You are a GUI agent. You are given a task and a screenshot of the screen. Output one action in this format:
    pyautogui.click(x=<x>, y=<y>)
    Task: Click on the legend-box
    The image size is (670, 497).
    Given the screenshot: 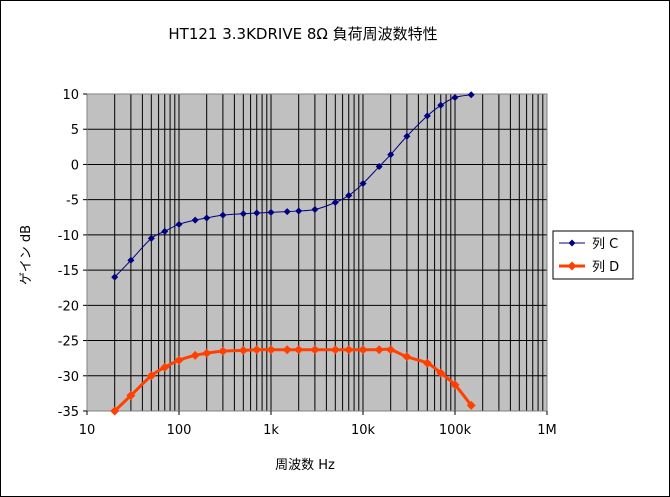 What is the action you would take?
    pyautogui.click(x=593, y=255)
    